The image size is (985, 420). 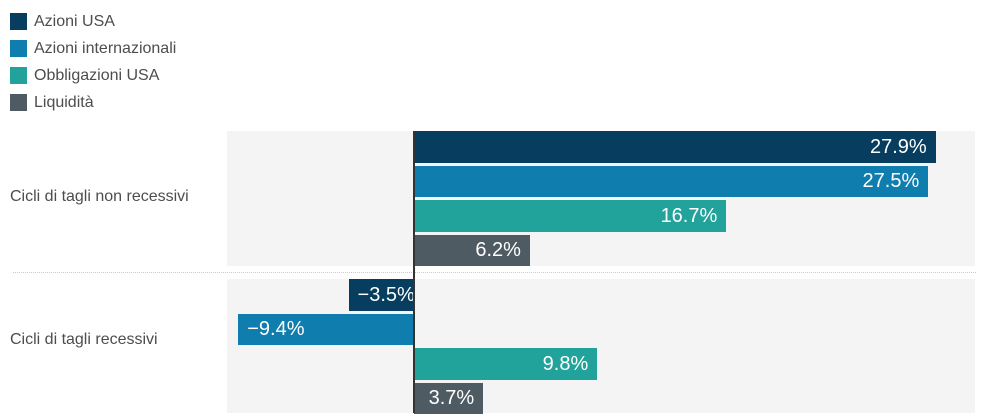 I want to click on bar-2-4: 3.7%, so click(x=449, y=398).